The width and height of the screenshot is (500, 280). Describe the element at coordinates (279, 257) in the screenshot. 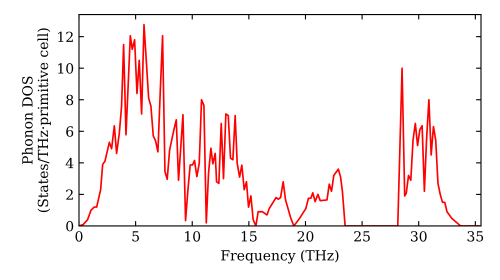

I see `x-axis-title: Frequency (THz)` at that location.